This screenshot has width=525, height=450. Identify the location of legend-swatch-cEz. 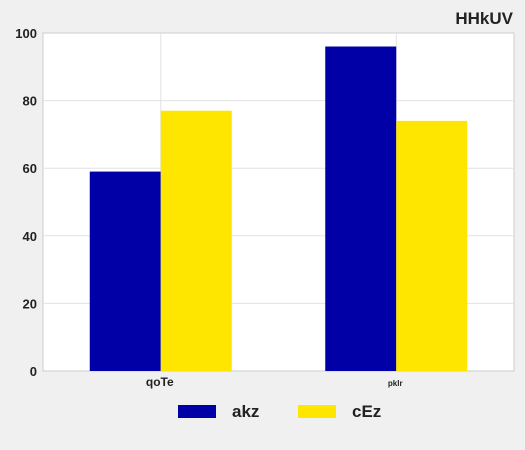
(317, 411).